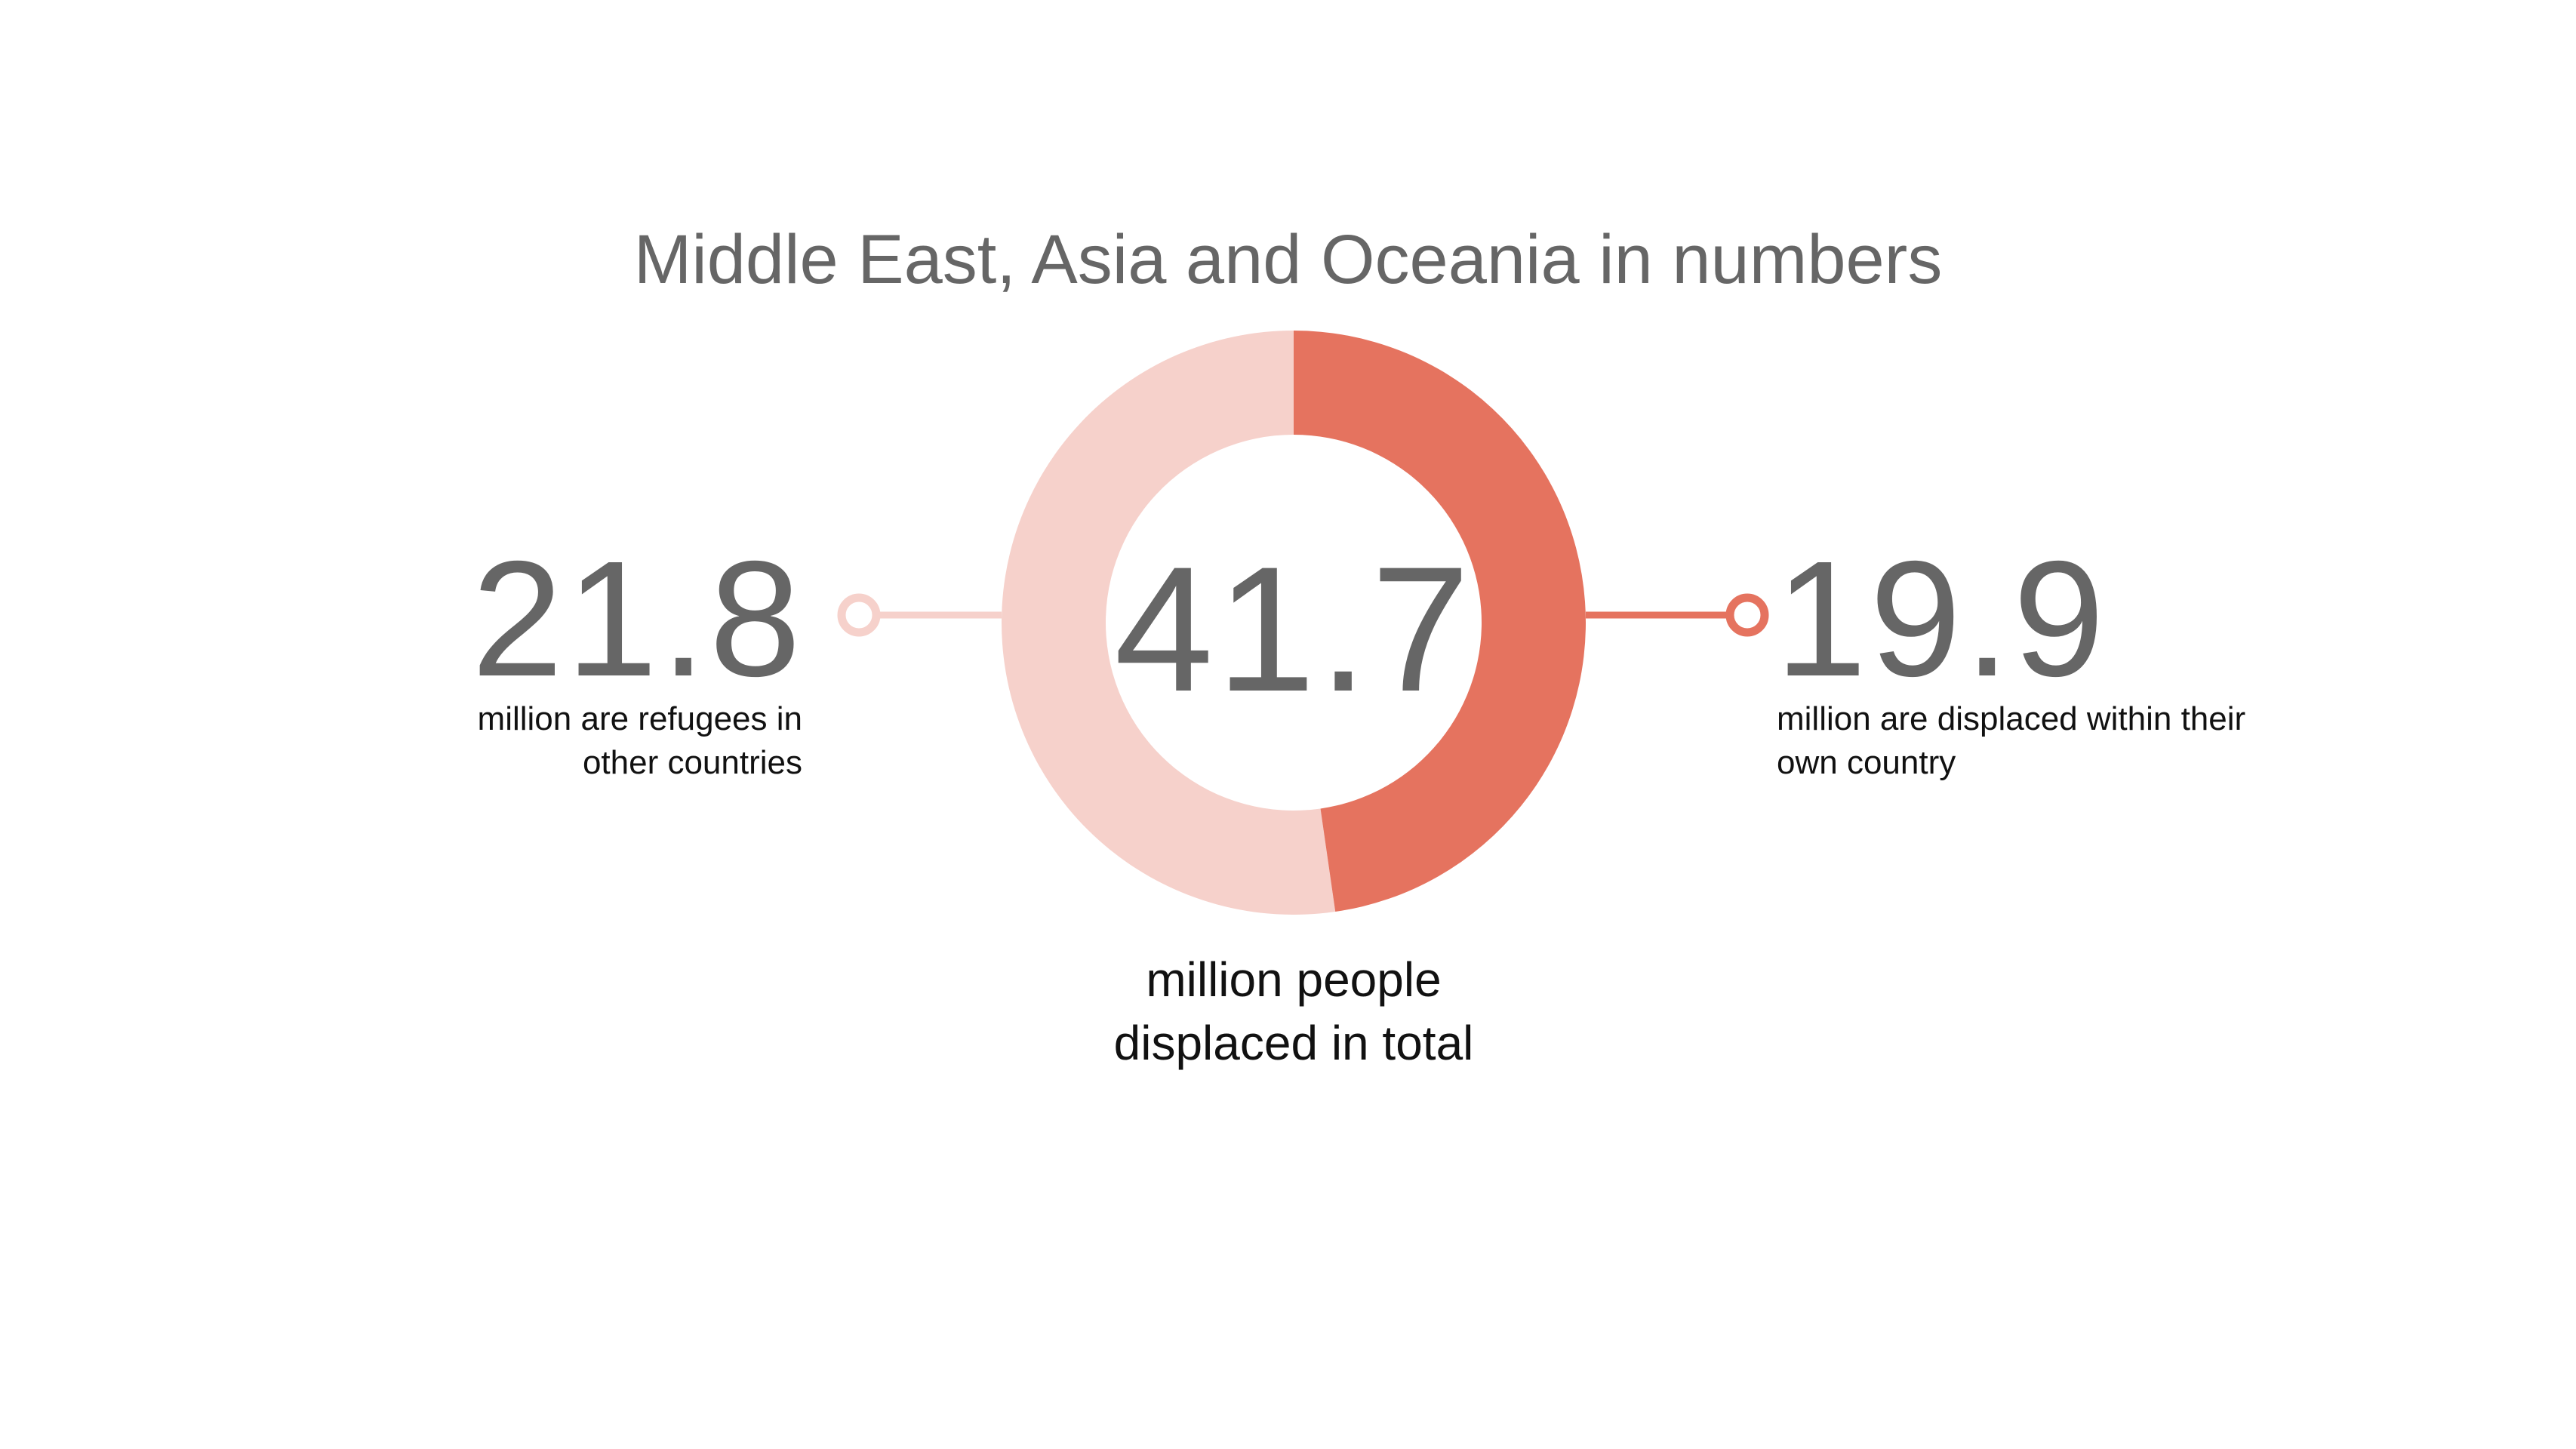 The width and height of the screenshot is (2576, 1449). What do you see at coordinates (639, 740) in the screenshot?
I see `category-label: million are refugees in other countries` at bounding box center [639, 740].